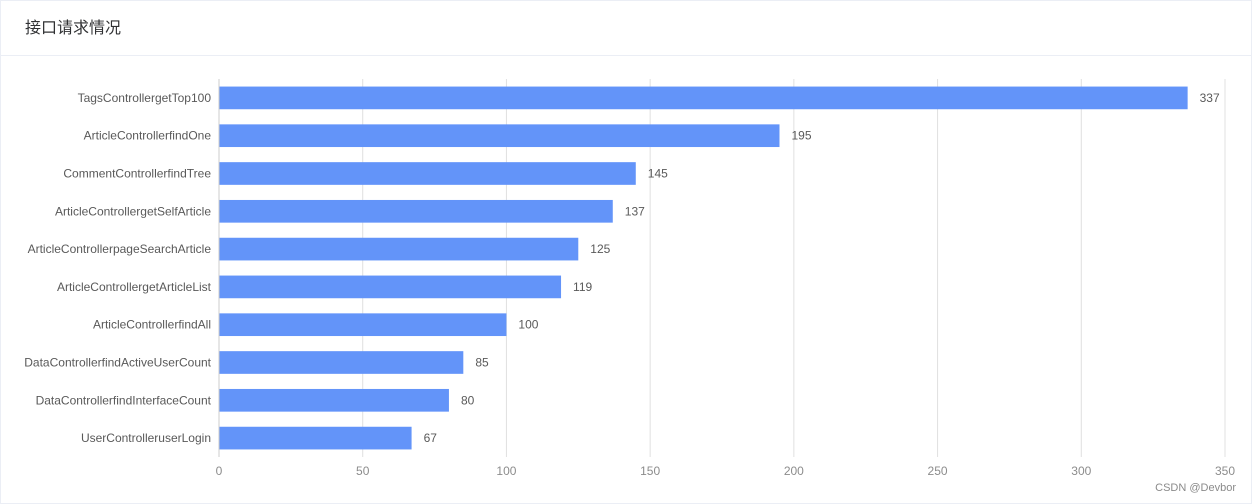 This screenshot has height=504, width=1252. I want to click on category-label: ArticleControllerpageSearchArticle, so click(120, 249).